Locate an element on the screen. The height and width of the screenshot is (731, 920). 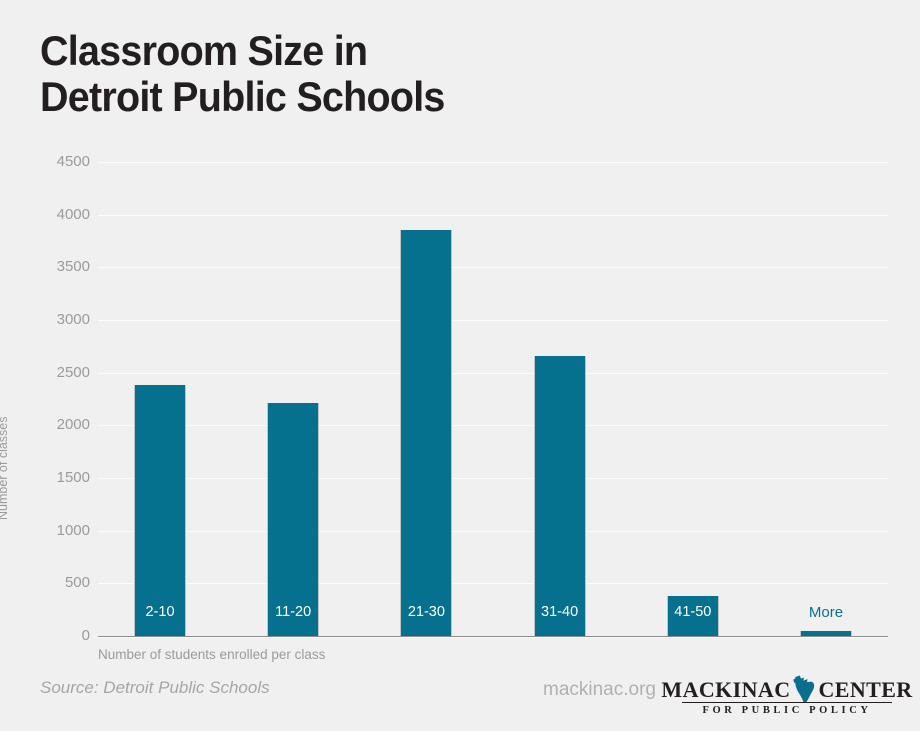
bar-label-More: More is located at coordinates (826, 613).